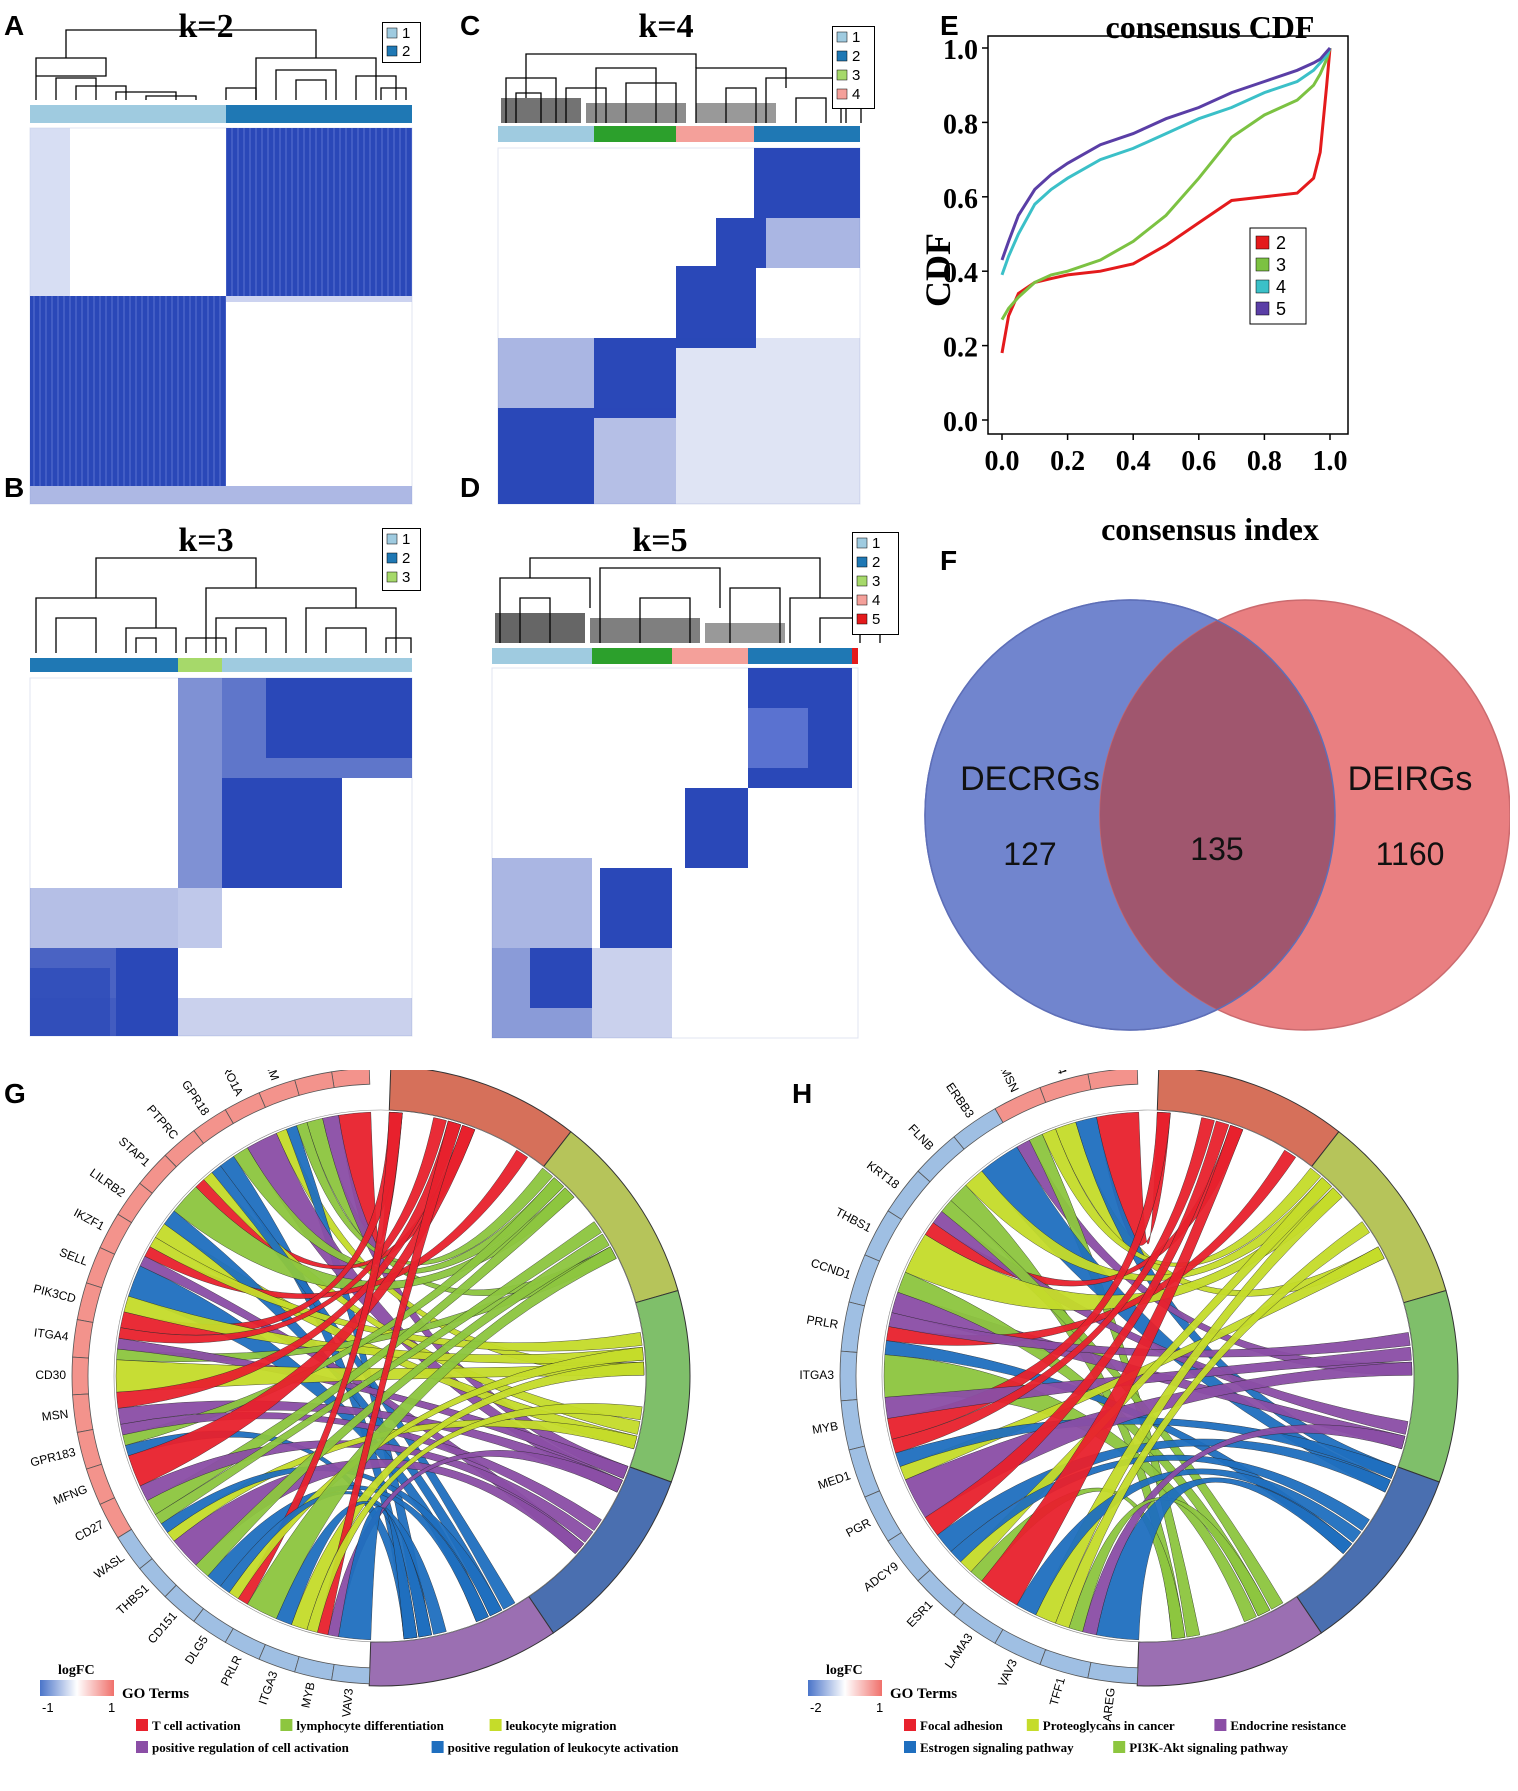  I want to click on go-gene-label: GPR18, so click(196, 1098).